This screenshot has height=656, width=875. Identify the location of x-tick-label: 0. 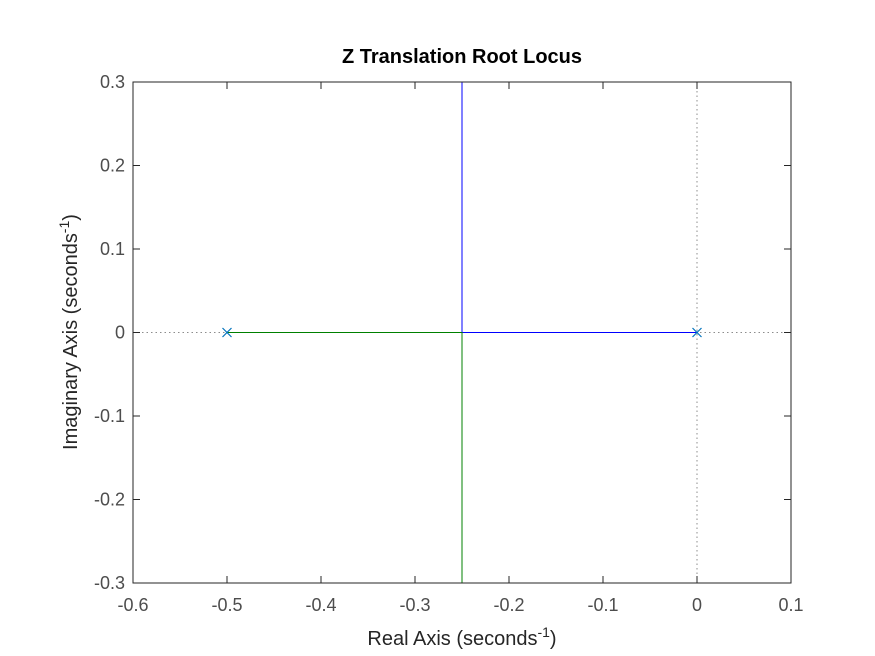
(697, 605).